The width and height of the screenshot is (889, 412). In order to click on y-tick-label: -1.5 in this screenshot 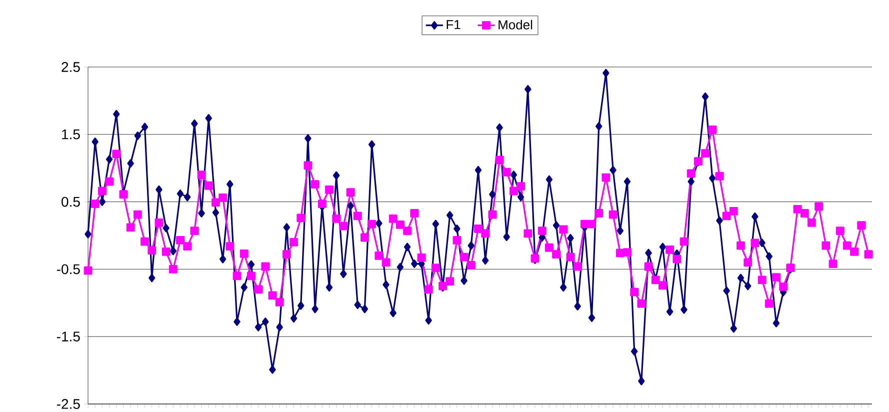, I will do `click(68, 337)`.